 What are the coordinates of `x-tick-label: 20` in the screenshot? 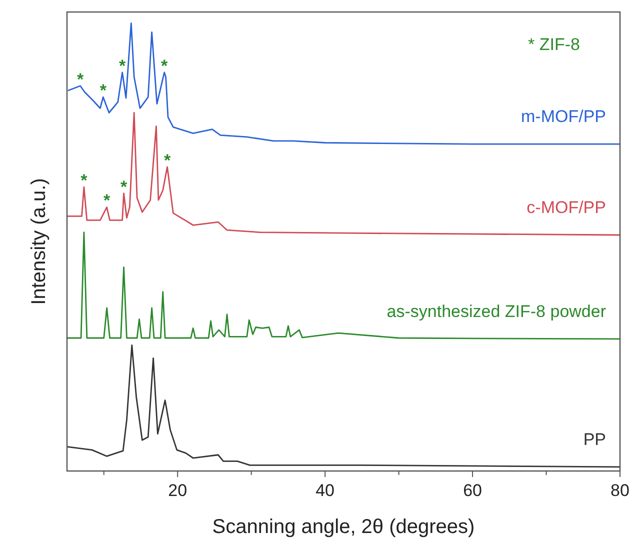 It's located at (178, 490).